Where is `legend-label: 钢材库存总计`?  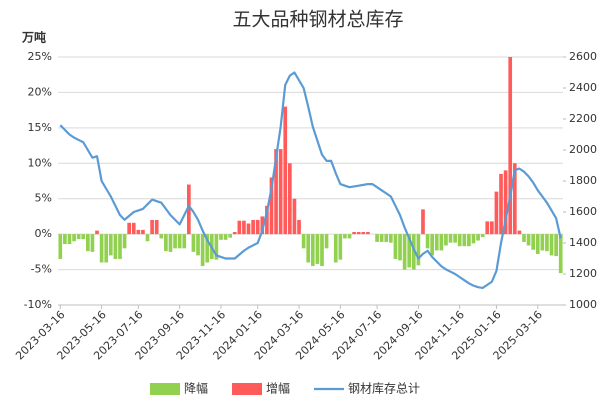 legend-label: 钢材库存总计 is located at coordinates (384, 388).